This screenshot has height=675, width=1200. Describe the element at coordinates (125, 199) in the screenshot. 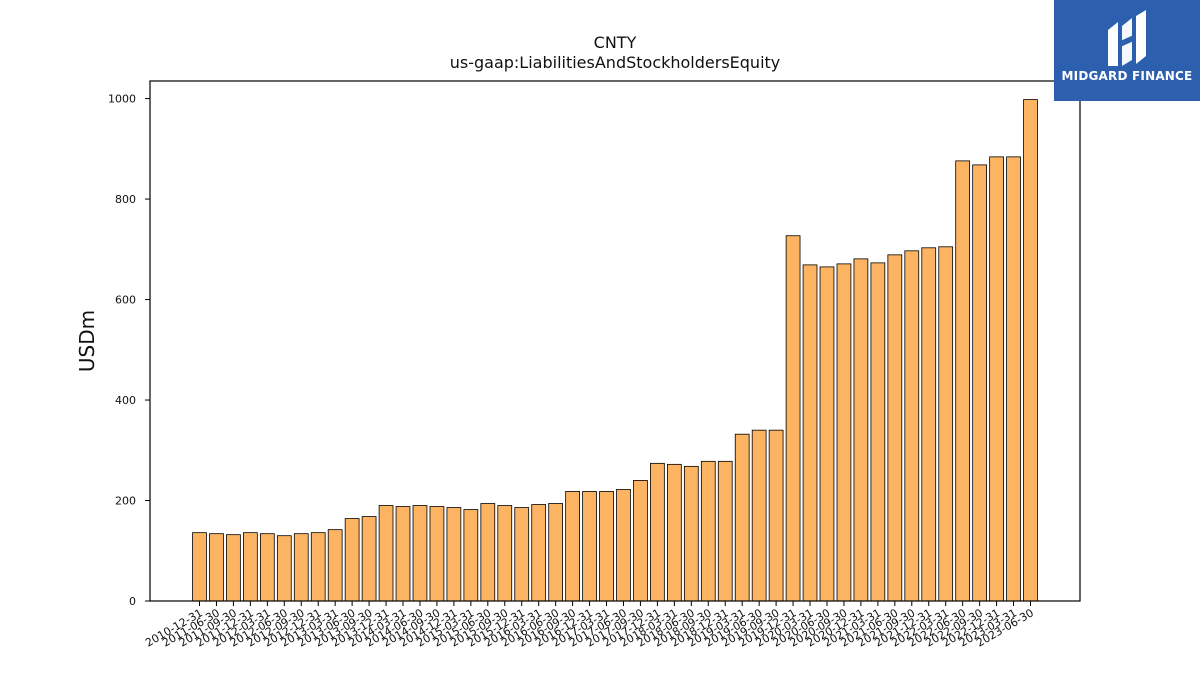

I see `y-tick-label: 800` at that location.